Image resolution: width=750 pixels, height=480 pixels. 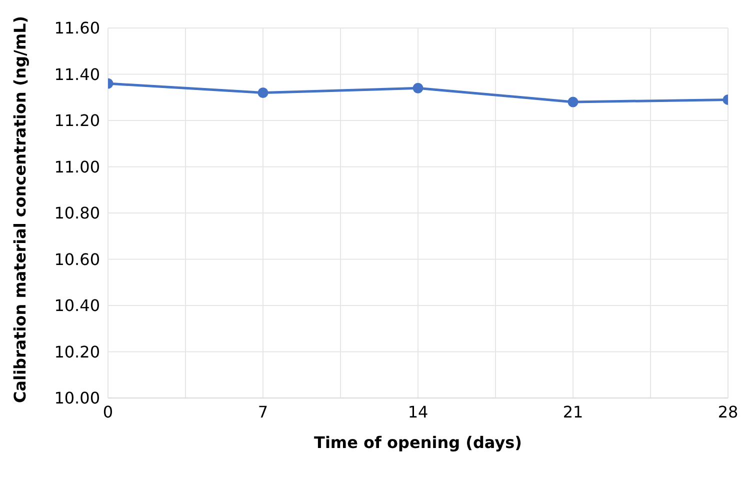 I want to click on x-tick-label: 21, so click(x=573, y=412).